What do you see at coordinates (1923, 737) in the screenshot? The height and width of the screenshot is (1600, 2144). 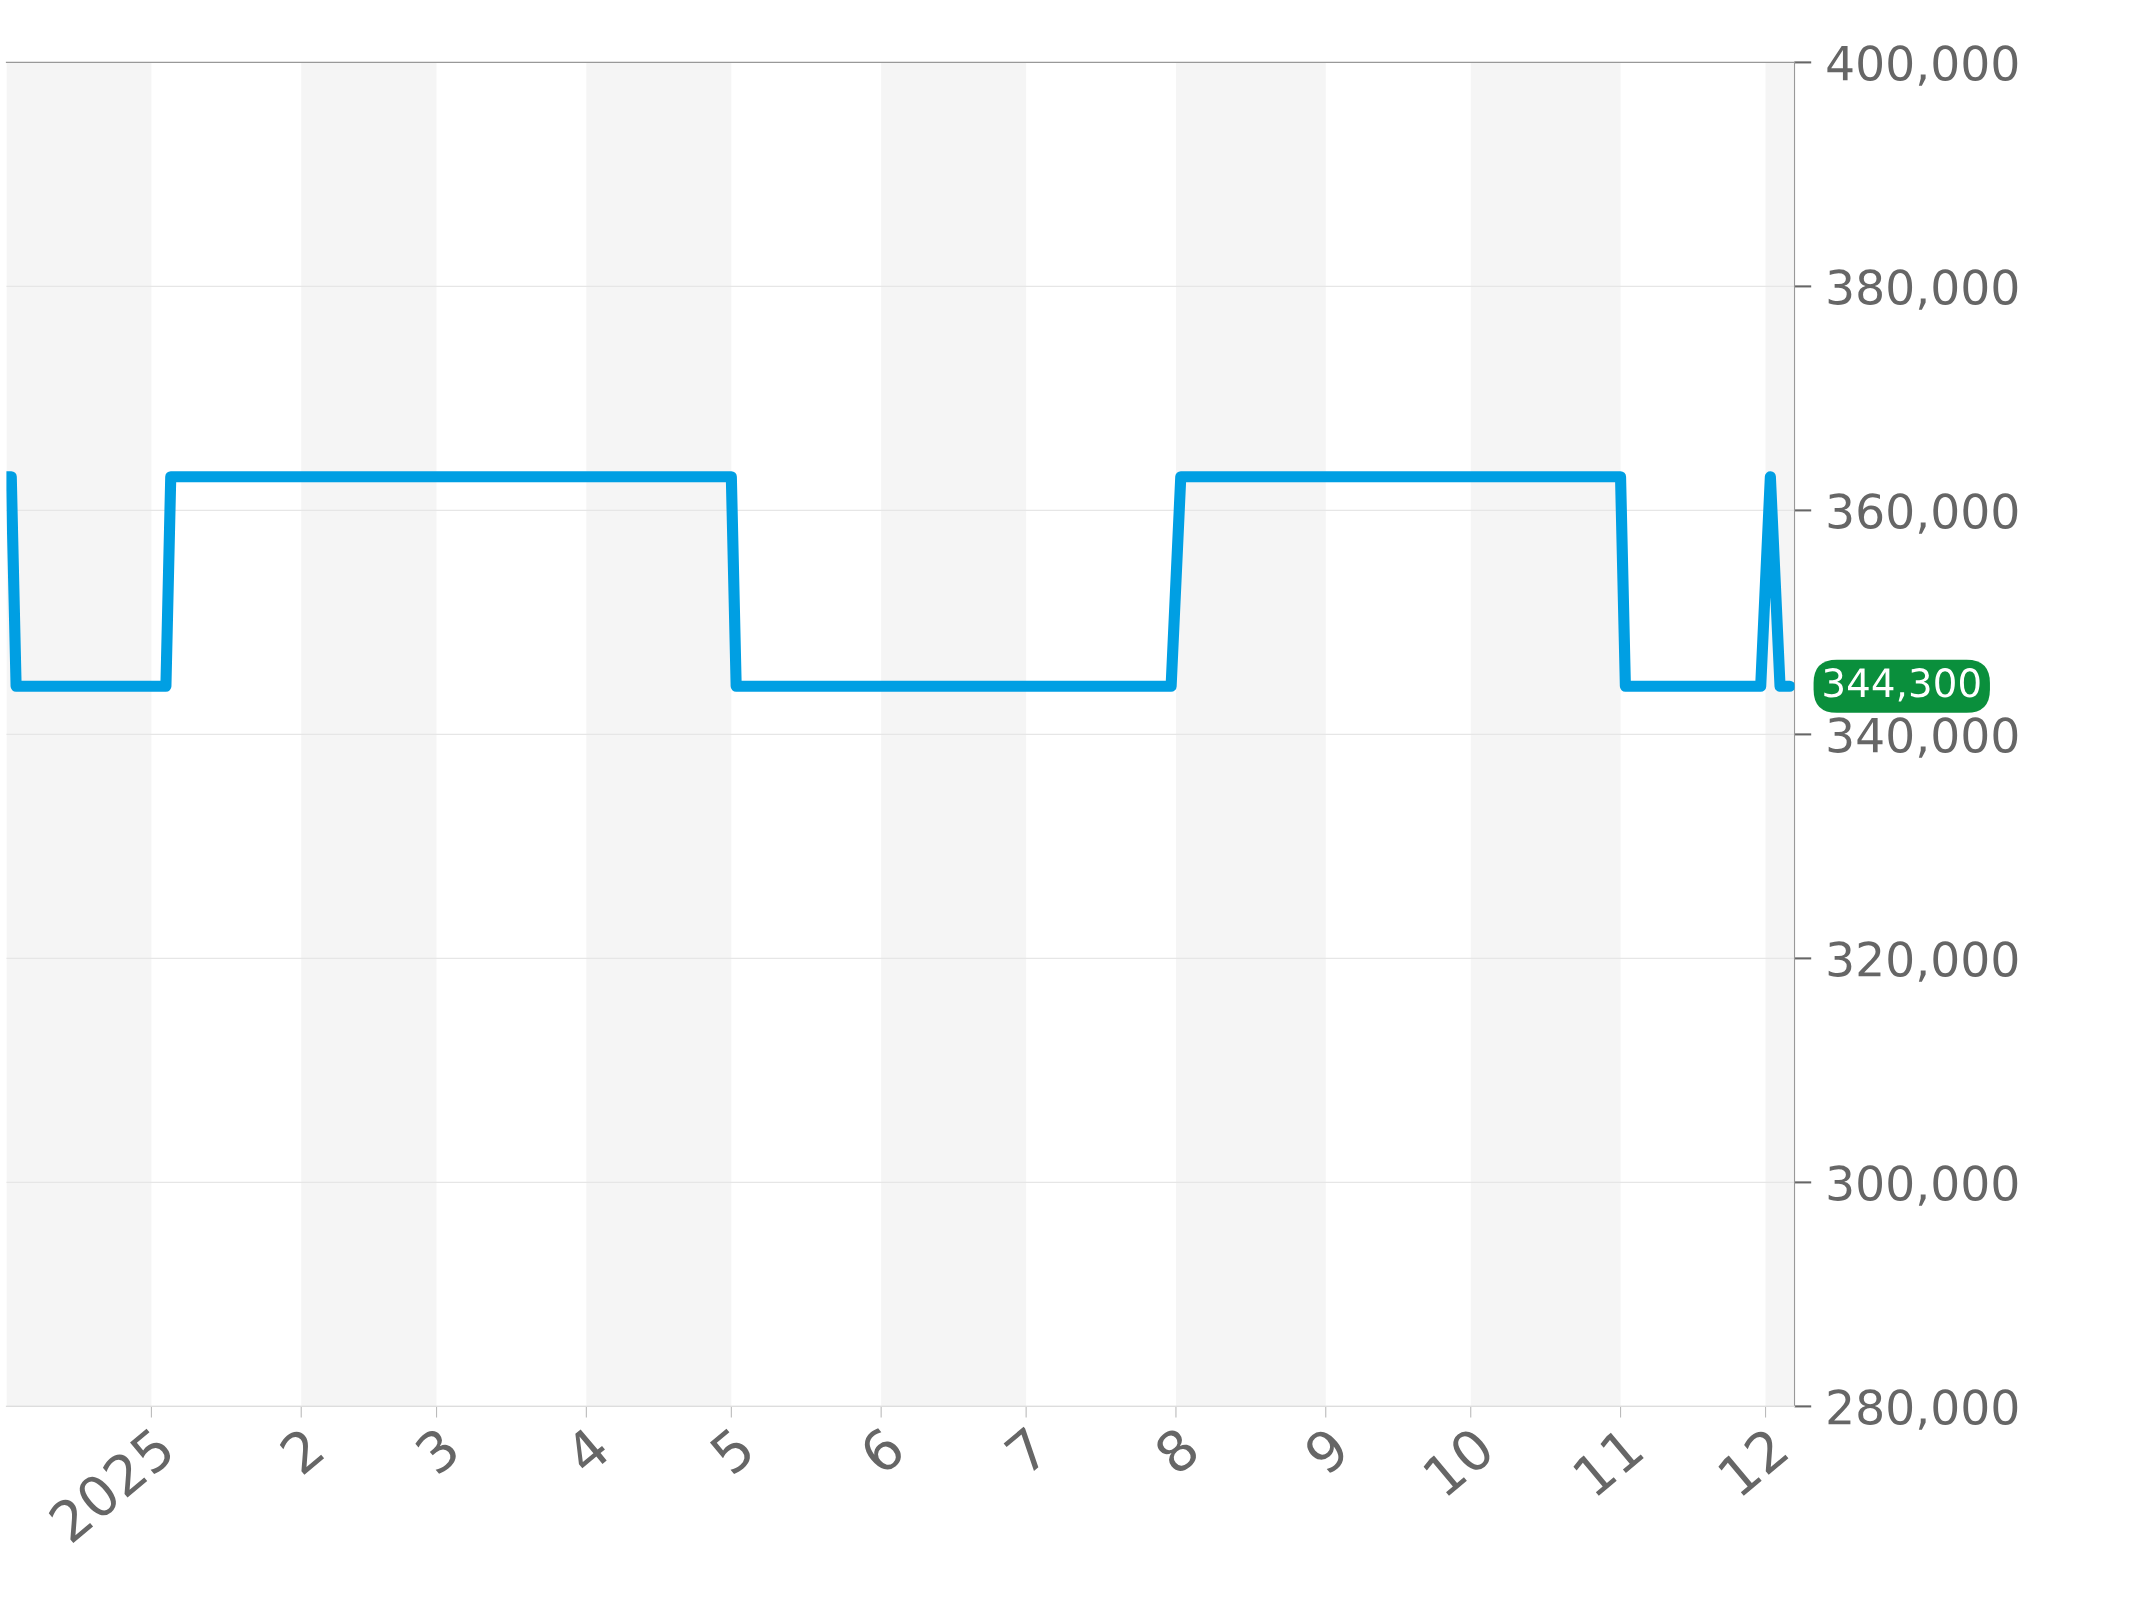 I see `y-tick-label: 340,000` at bounding box center [1923, 737].